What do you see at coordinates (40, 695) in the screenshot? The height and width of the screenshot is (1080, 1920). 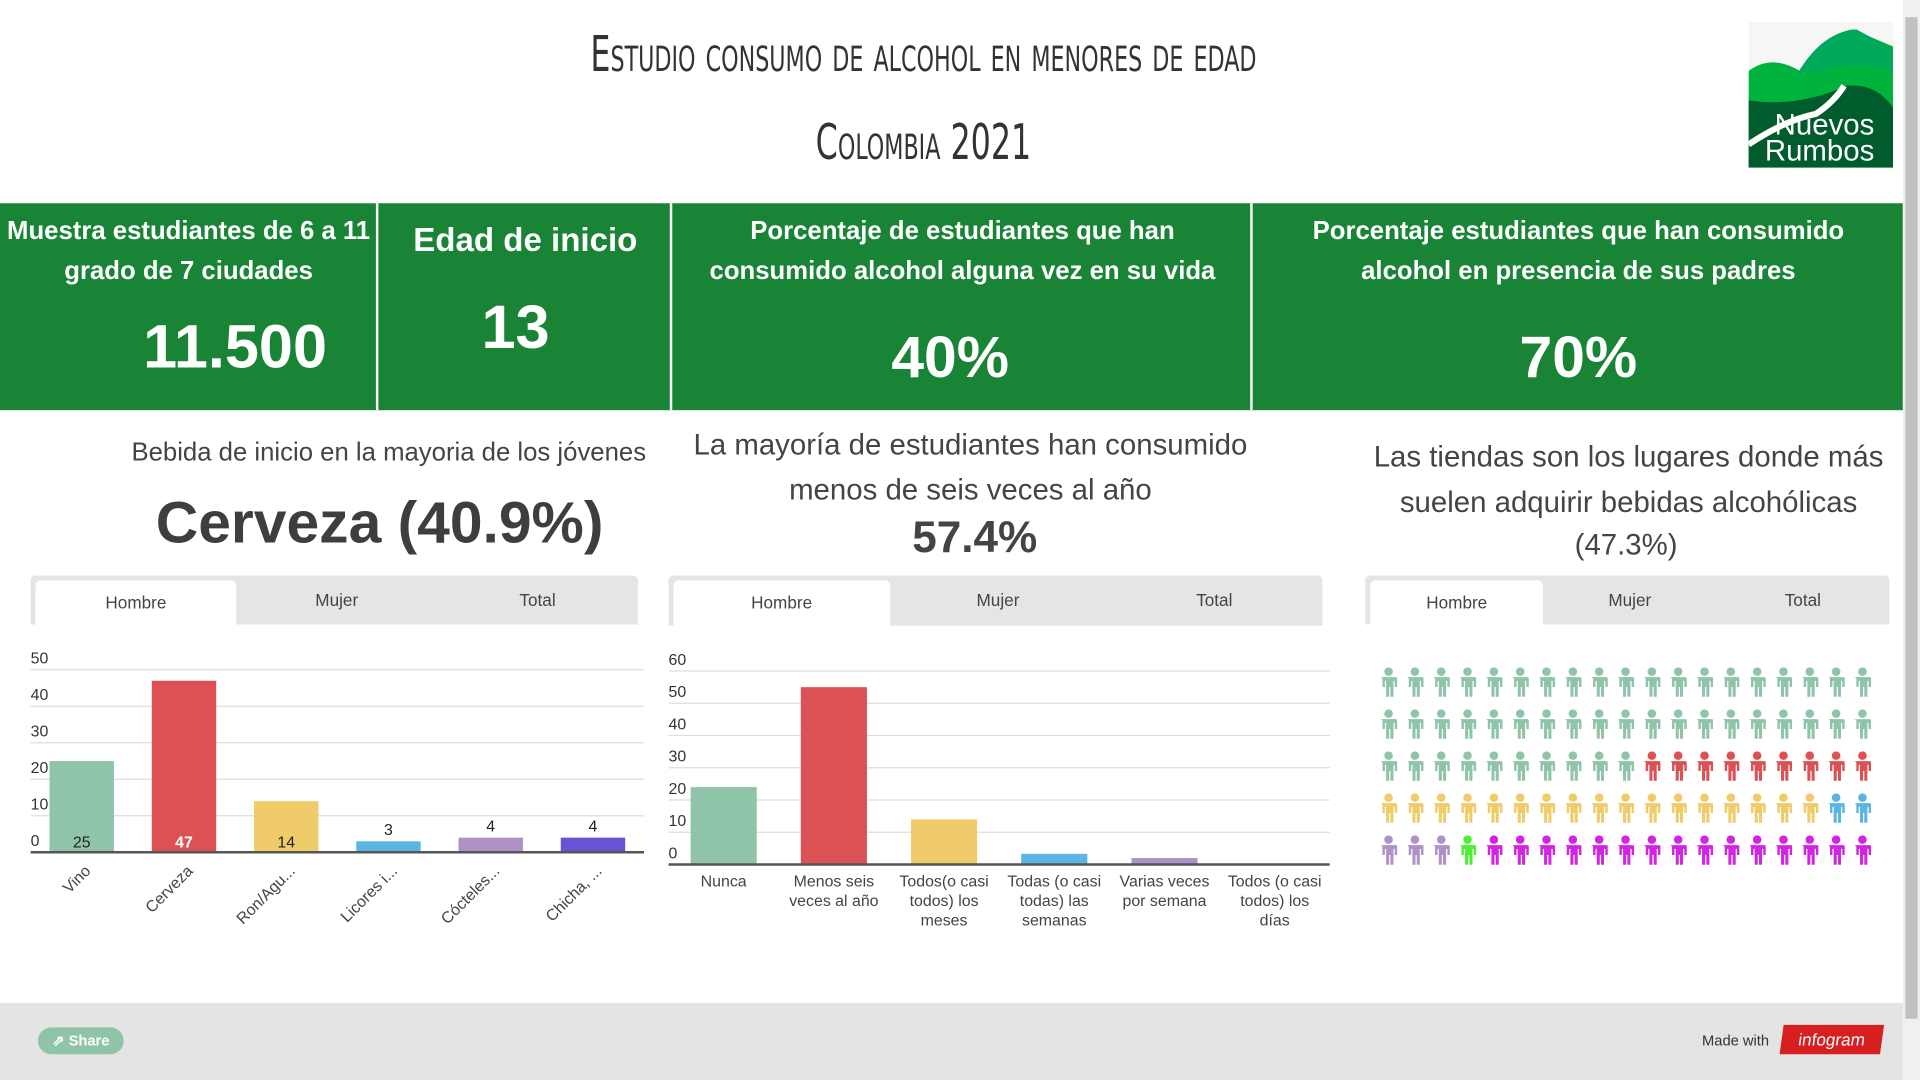 I see `y-tick-label: 40` at bounding box center [40, 695].